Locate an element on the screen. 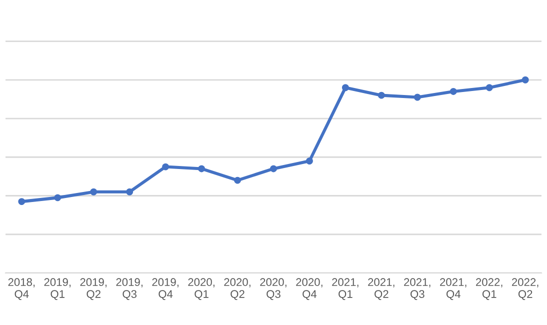 The image size is (547, 325). x-tick-label: 2020, Q2 is located at coordinates (237, 289).